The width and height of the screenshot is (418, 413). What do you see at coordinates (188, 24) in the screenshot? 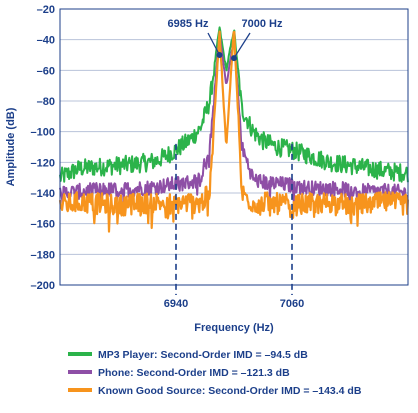
I see `annotation-label: 6985 Hz` at bounding box center [188, 24].